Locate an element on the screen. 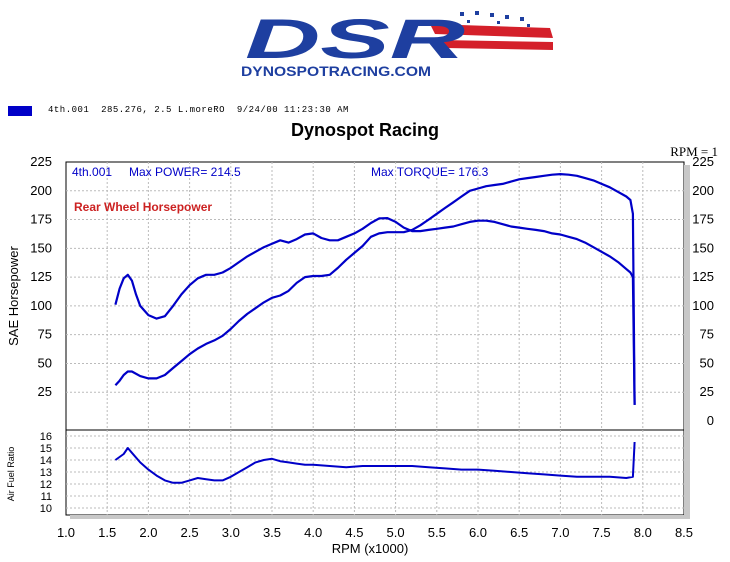 The height and width of the screenshot is (562, 730). run-color-swatch is located at coordinates (20, 111).